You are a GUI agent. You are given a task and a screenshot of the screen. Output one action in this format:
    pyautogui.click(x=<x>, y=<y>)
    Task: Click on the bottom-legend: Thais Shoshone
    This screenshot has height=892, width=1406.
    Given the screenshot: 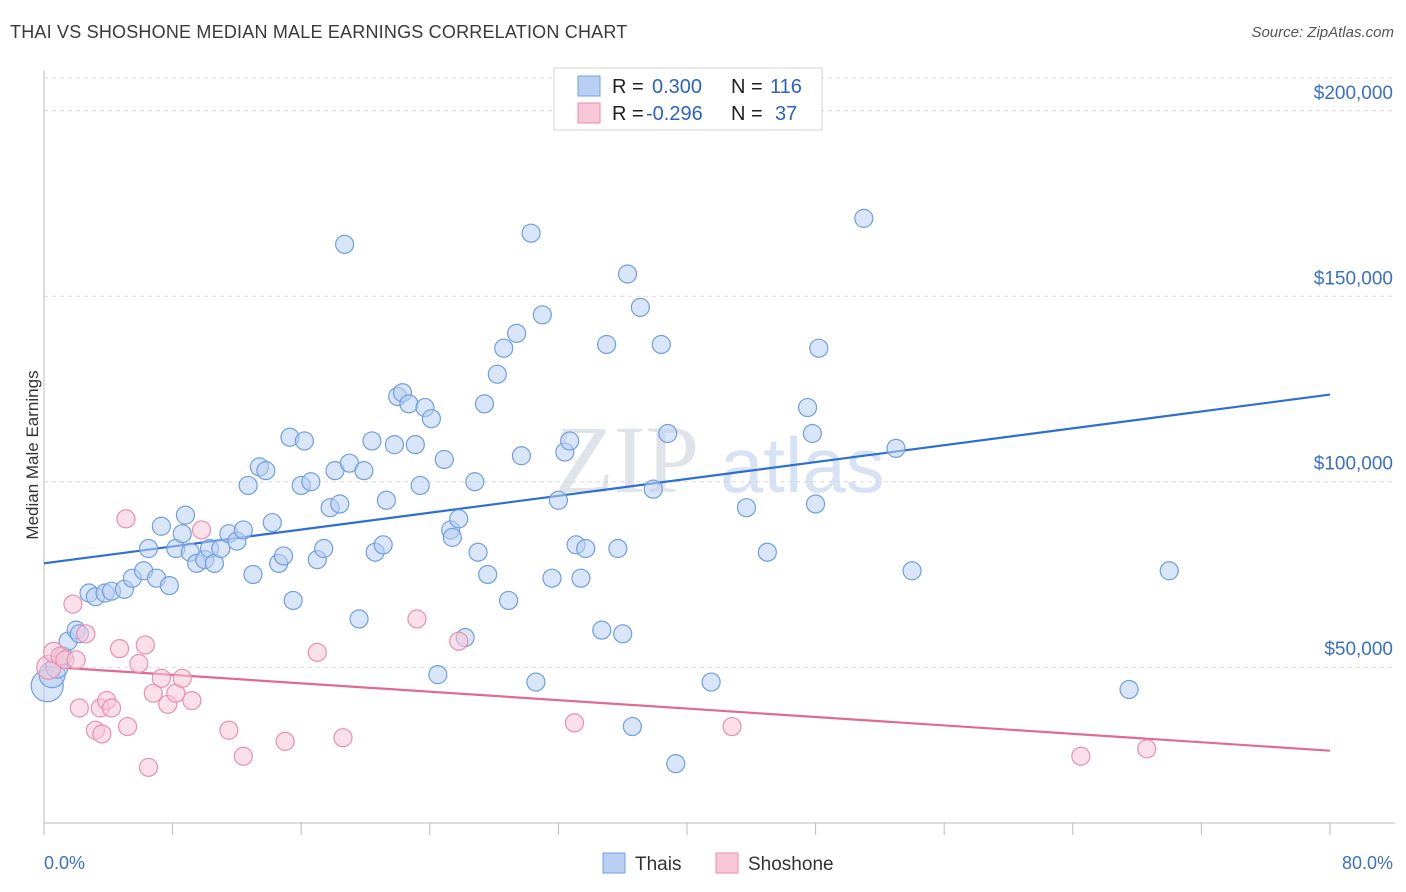 What is the action you would take?
    pyautogui.click(x=718, y=863)
    